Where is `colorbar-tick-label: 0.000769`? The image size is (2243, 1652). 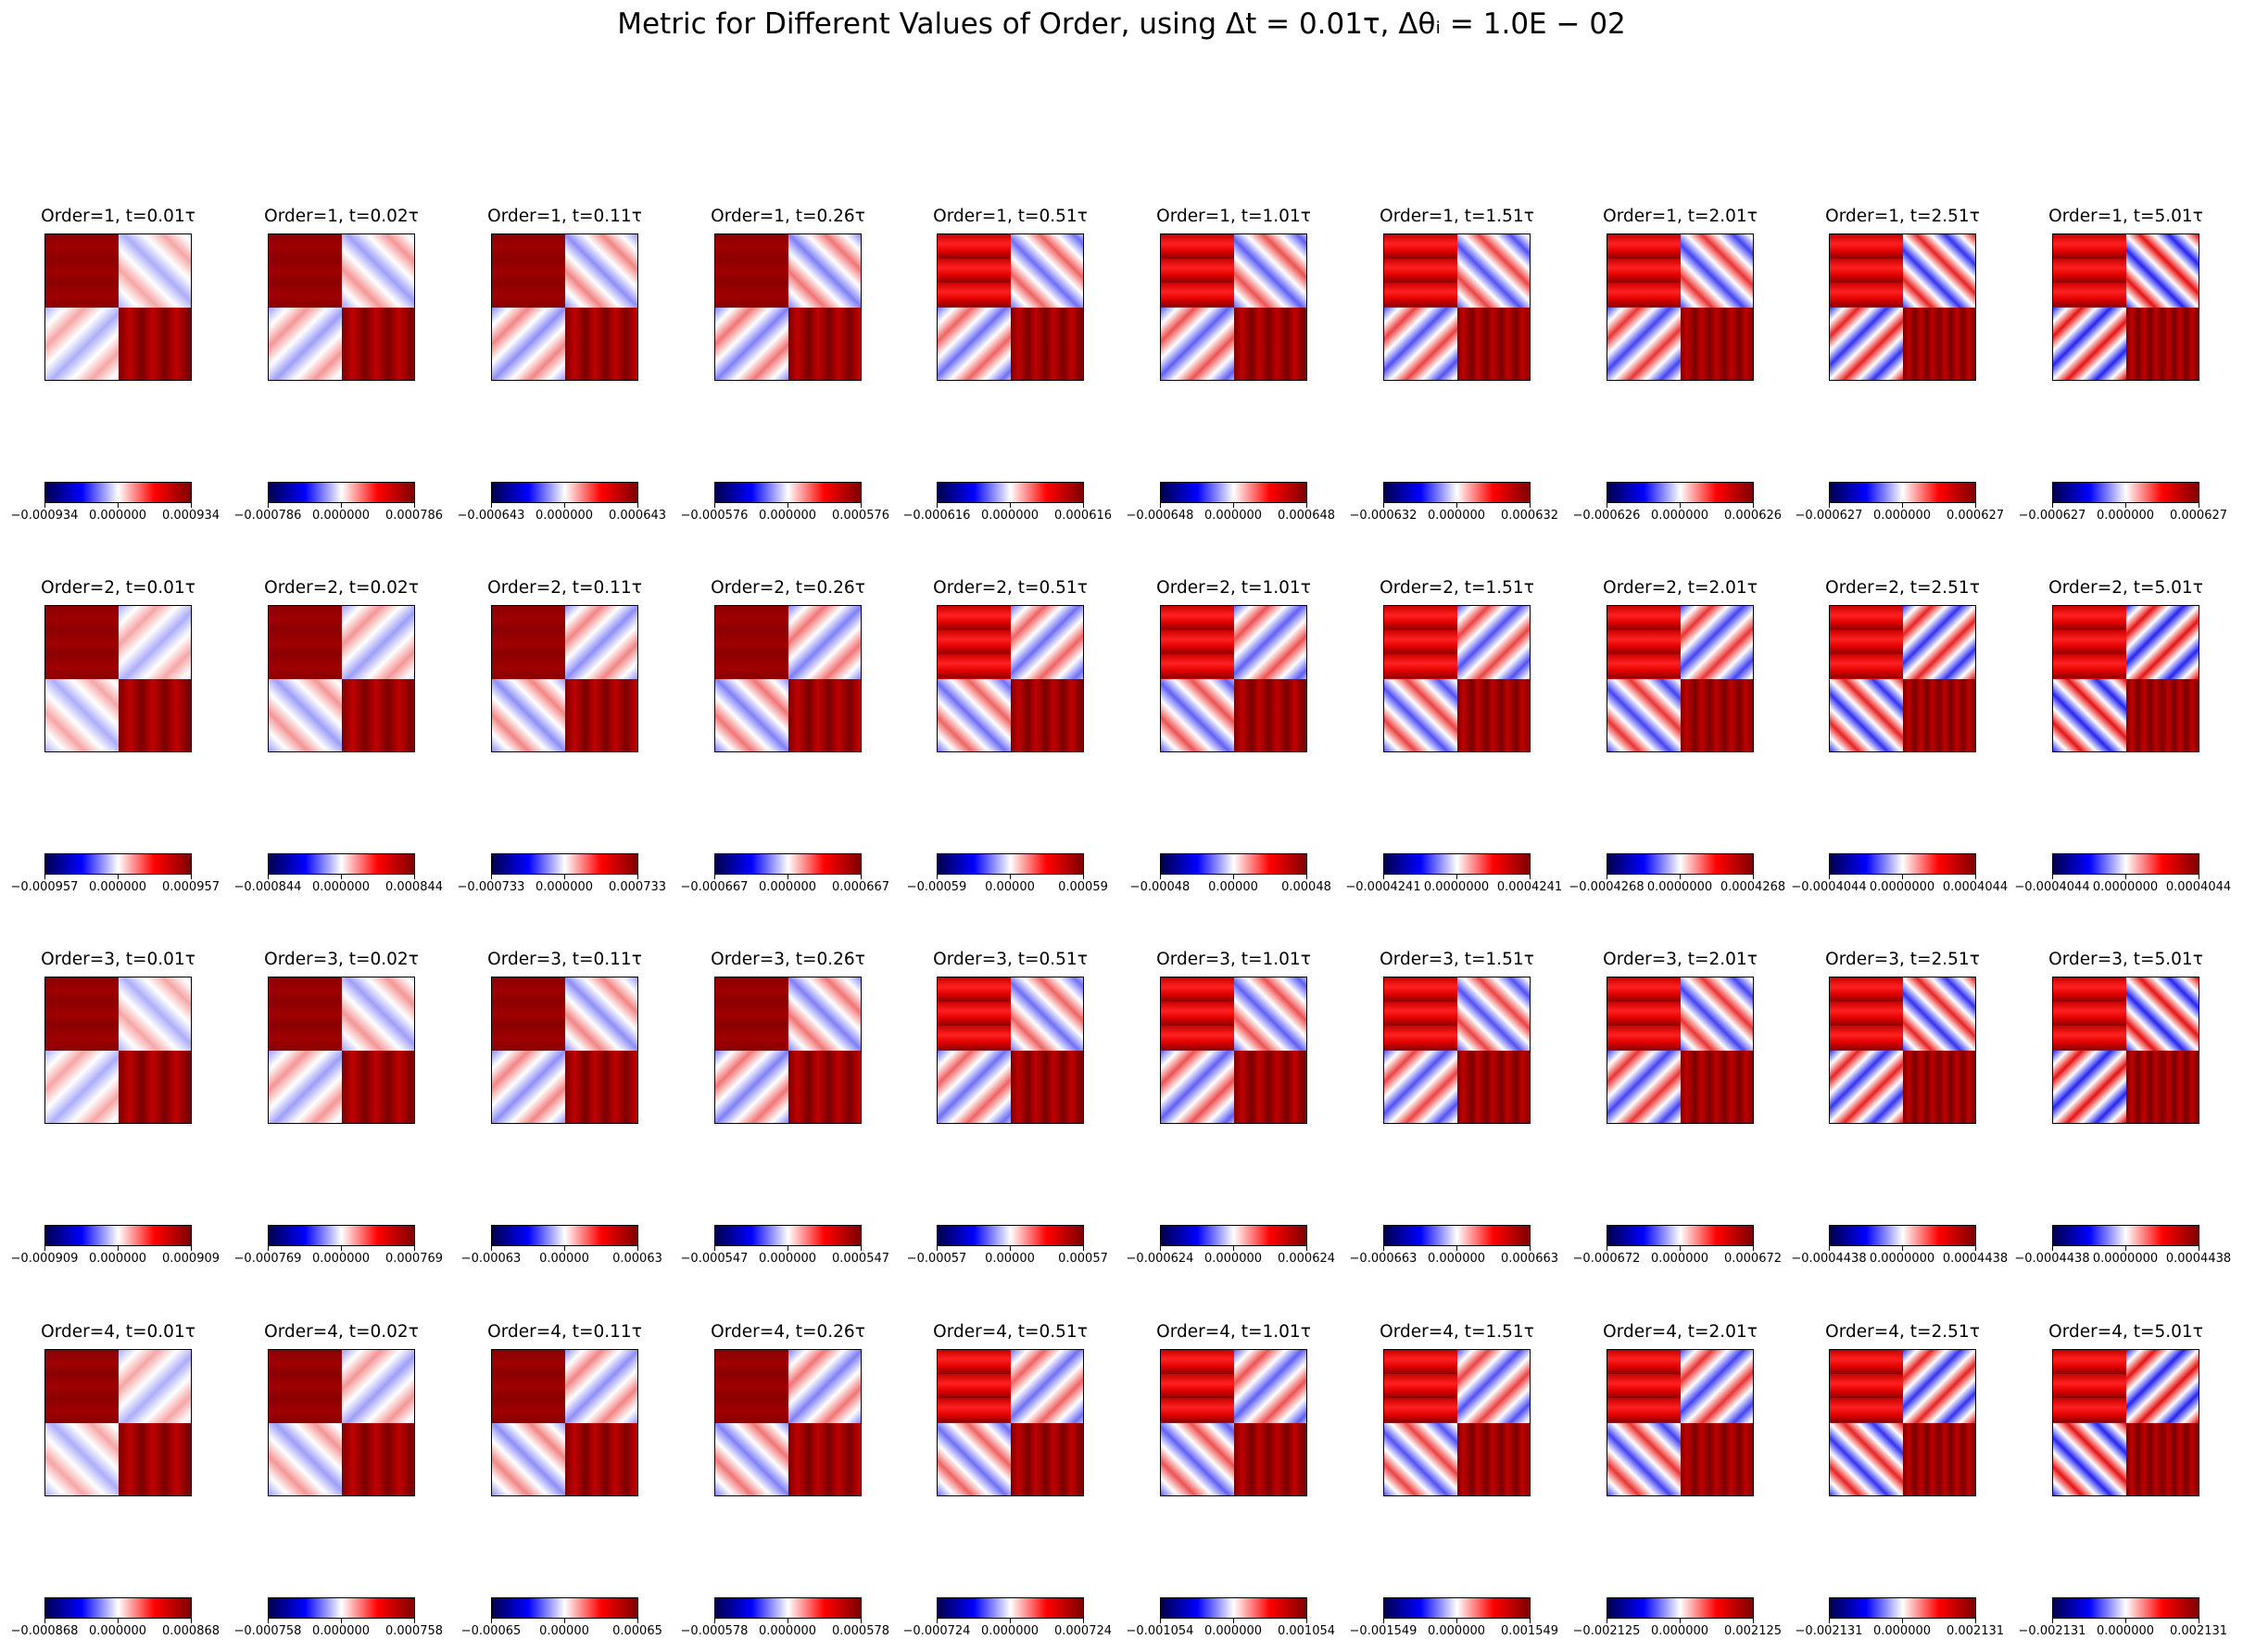 colorbar-tick-label: 0.000769 is located at coordinates (414, 1259).